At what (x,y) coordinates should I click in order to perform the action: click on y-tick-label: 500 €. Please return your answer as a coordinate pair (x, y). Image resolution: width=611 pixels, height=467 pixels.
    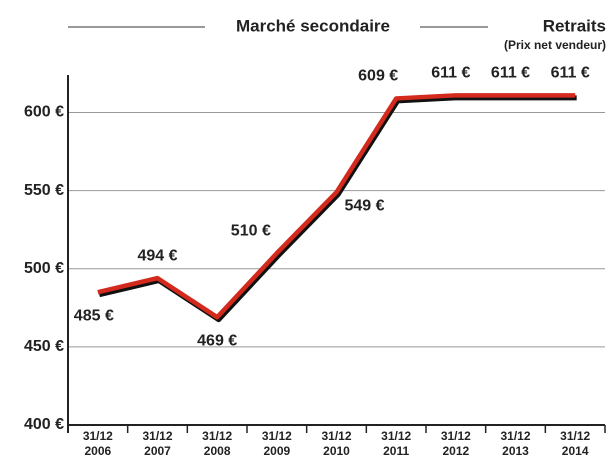
    Looking at the image, I should click on (44, 268).